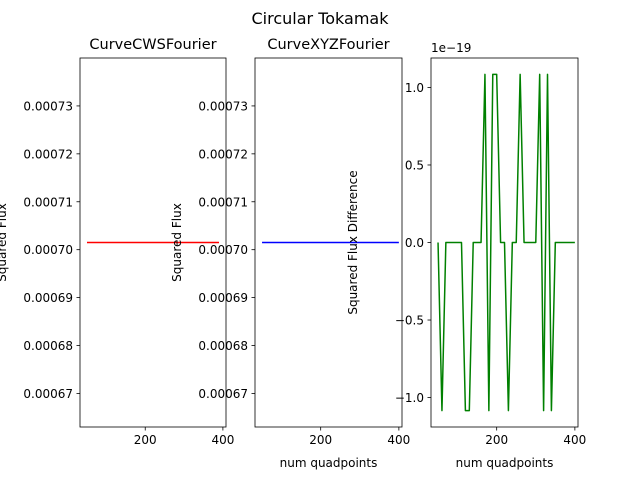 Image resolution: width=640 pixels, height=480 pixels. What do you see at coordinates (152, 45) in the screenshot?
I see `chart-title: CurveCWSFourier` at bounding box center [152, 45].